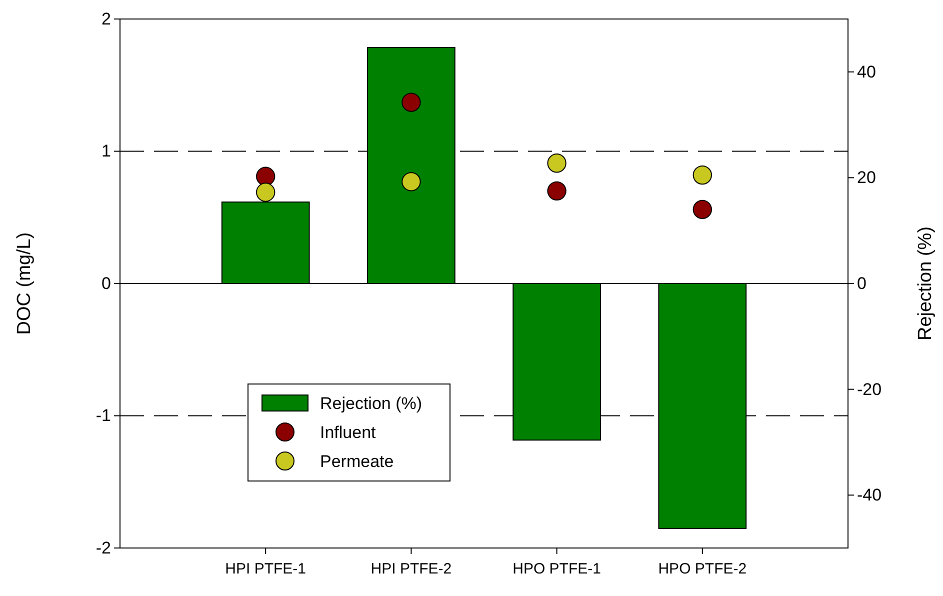 This screenshot has width=943, height=596. What do you see at coordinates (106, 283) in the screenshot?
I see `y-tick-label: 0` at bounding box center [106, 283].